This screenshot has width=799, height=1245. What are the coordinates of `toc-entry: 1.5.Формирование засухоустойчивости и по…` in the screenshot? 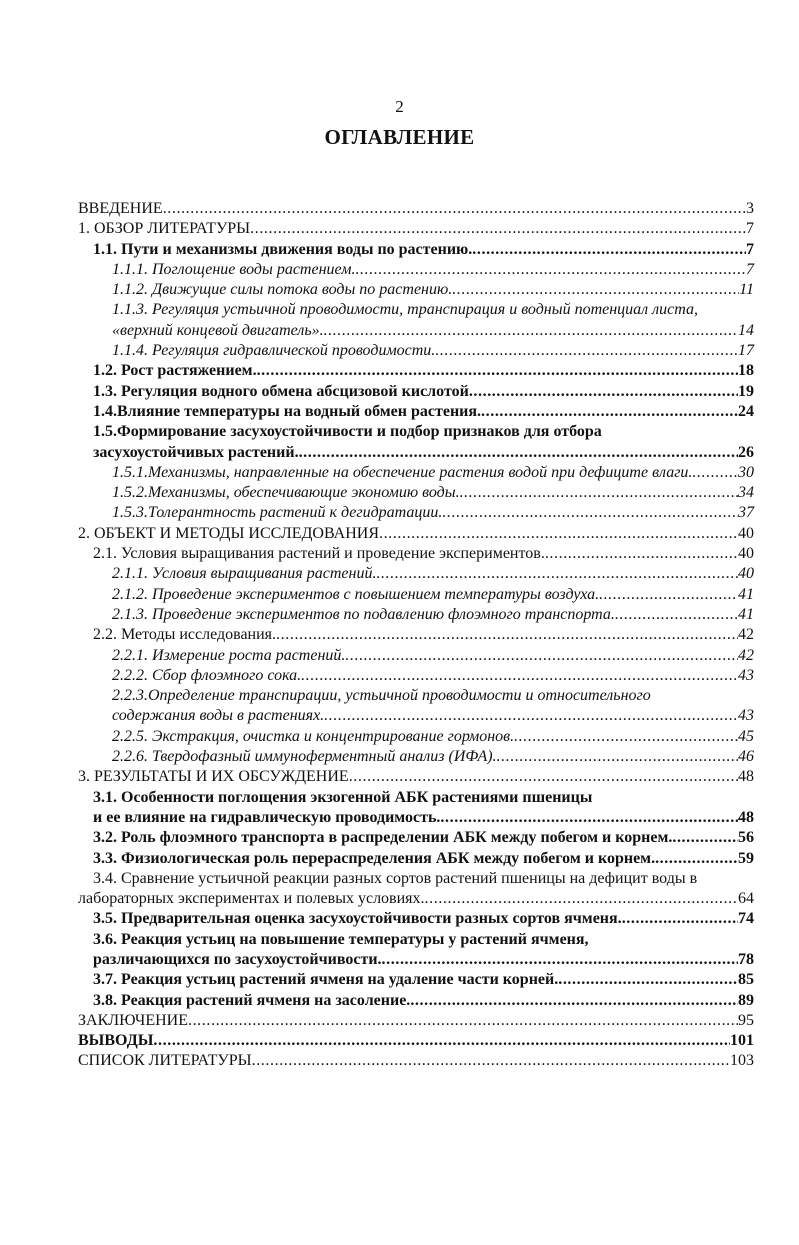 It's located at (416, 442).